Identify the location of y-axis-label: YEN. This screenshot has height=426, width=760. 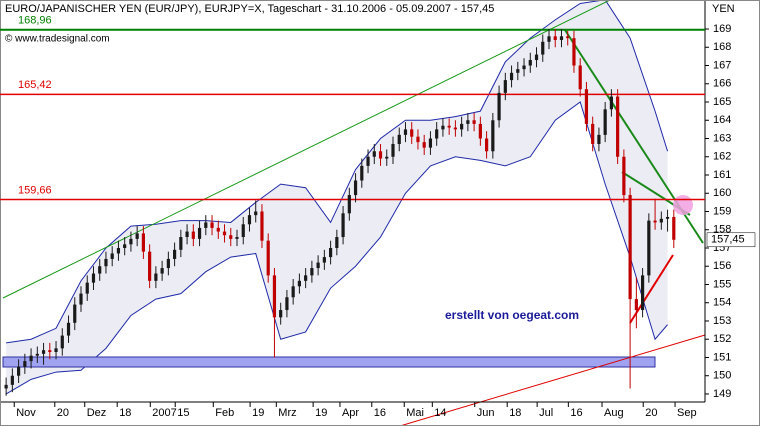
(723, 9).